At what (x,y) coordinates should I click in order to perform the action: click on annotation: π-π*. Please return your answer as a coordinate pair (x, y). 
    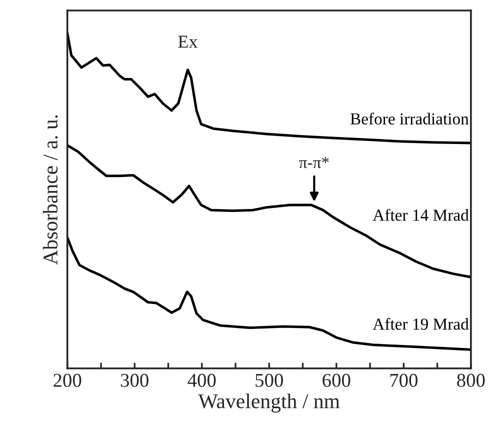
    Looking at the image, I should click on (314, 162).